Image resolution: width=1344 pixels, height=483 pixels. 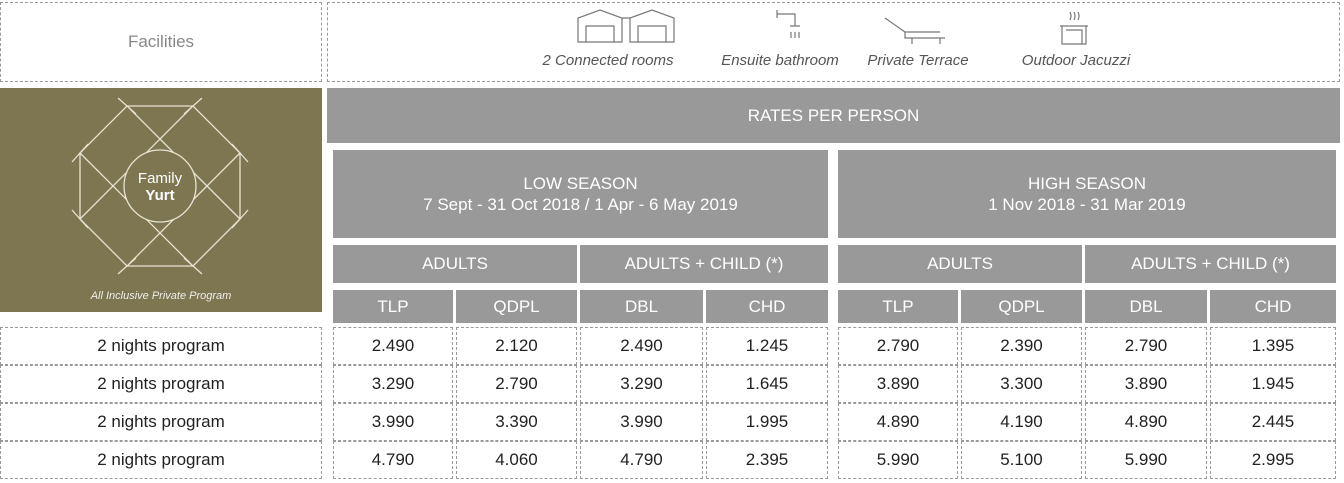 What do you see at coordinates (1273, 460) in the screenshot?
I see `rate-cell: 2.995` at bounding box center [1273, 460].